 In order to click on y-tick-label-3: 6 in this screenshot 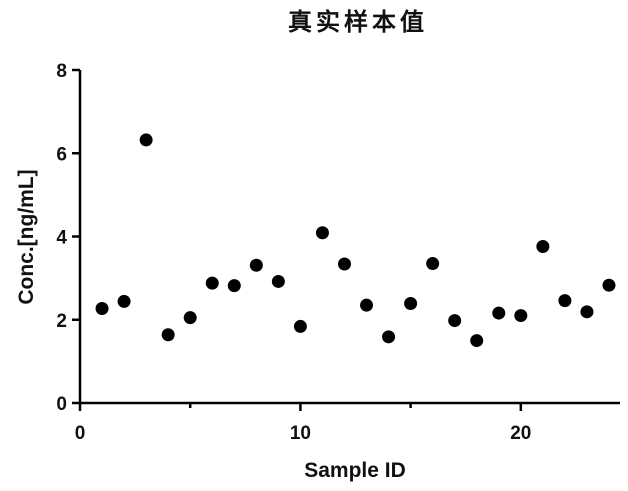, I will do `click(61, 154)`.